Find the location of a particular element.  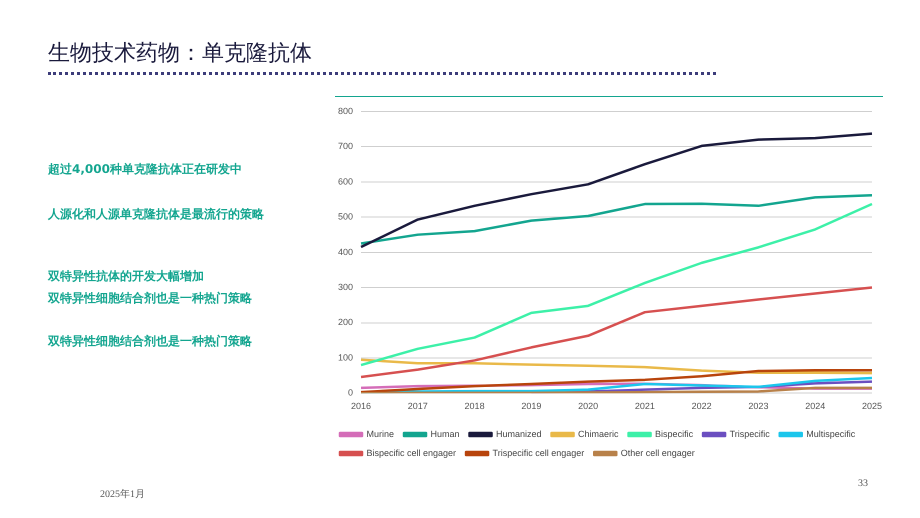

text: 33 is located at coordinates (863, 483).